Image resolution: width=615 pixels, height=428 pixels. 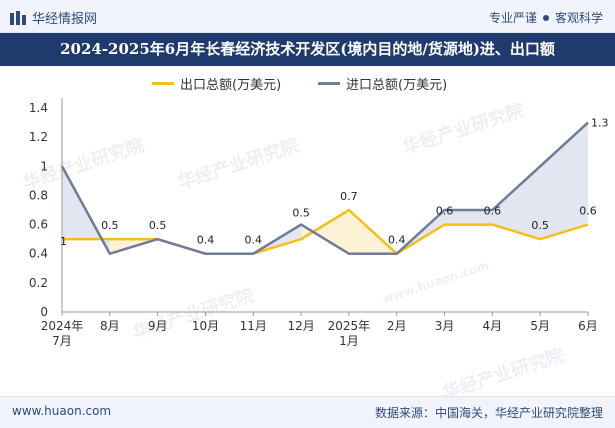 I want to click on footer-source: 数据来源：中国海关，华经产业研究院整理, so click(x=488, y=413).